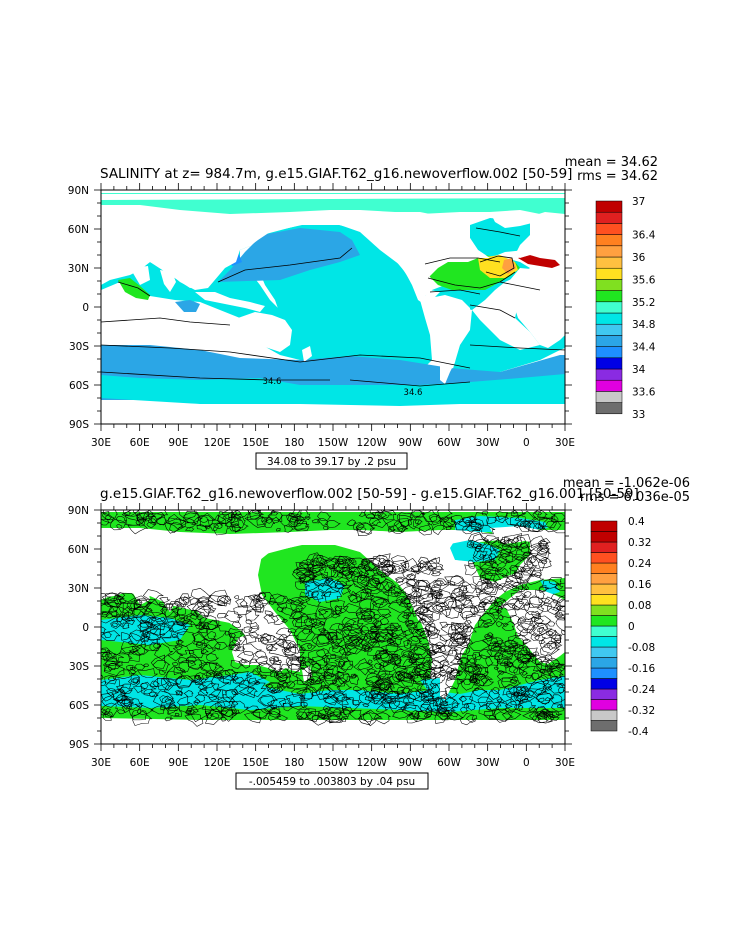  Describe the element at coordinates (639, 606) in the screenshot. I see `colorbar-label: 0.08` at that location.